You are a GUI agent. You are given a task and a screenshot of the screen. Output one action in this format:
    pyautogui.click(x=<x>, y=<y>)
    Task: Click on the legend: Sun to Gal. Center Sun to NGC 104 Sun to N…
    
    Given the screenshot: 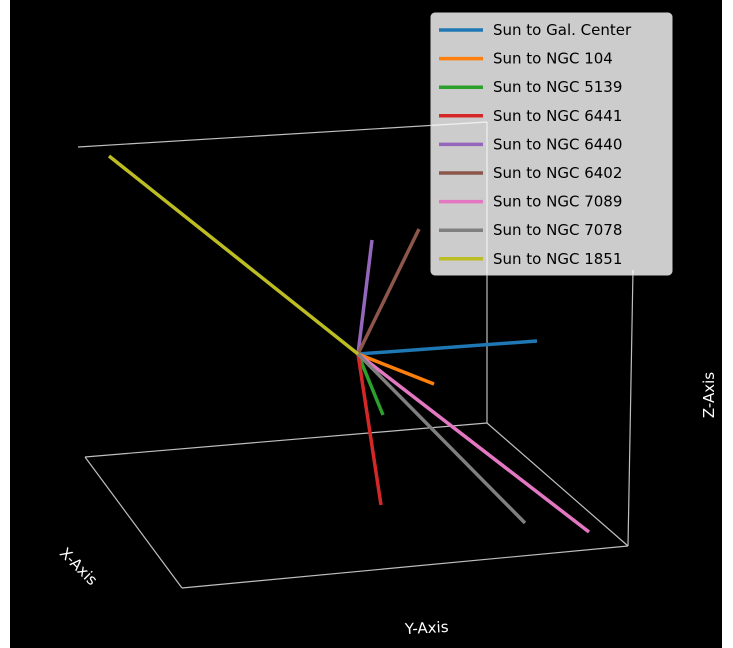 What is the action you would take?
    pyautogui.click(x=551, y=144)
    